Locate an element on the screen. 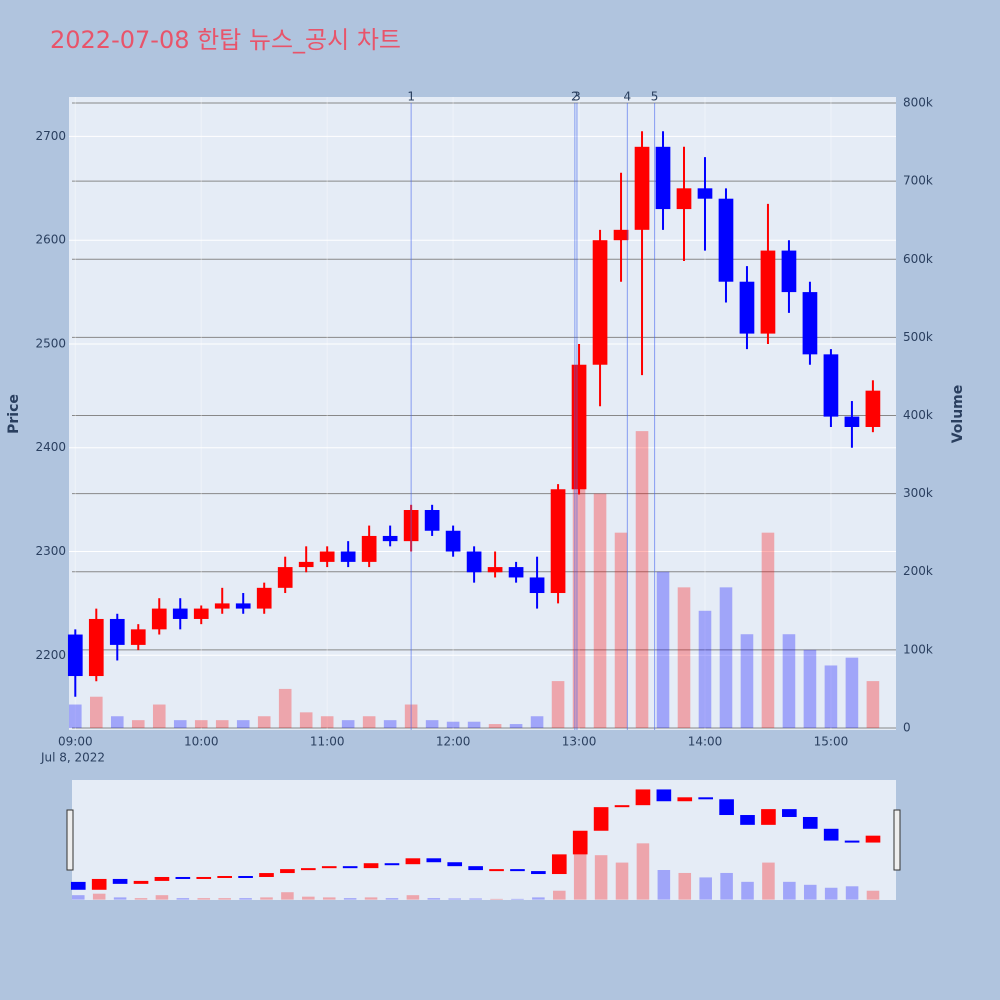 The image size is (1000, 1000). y2-tick-label: 500k is located at coordinates (918, 337).